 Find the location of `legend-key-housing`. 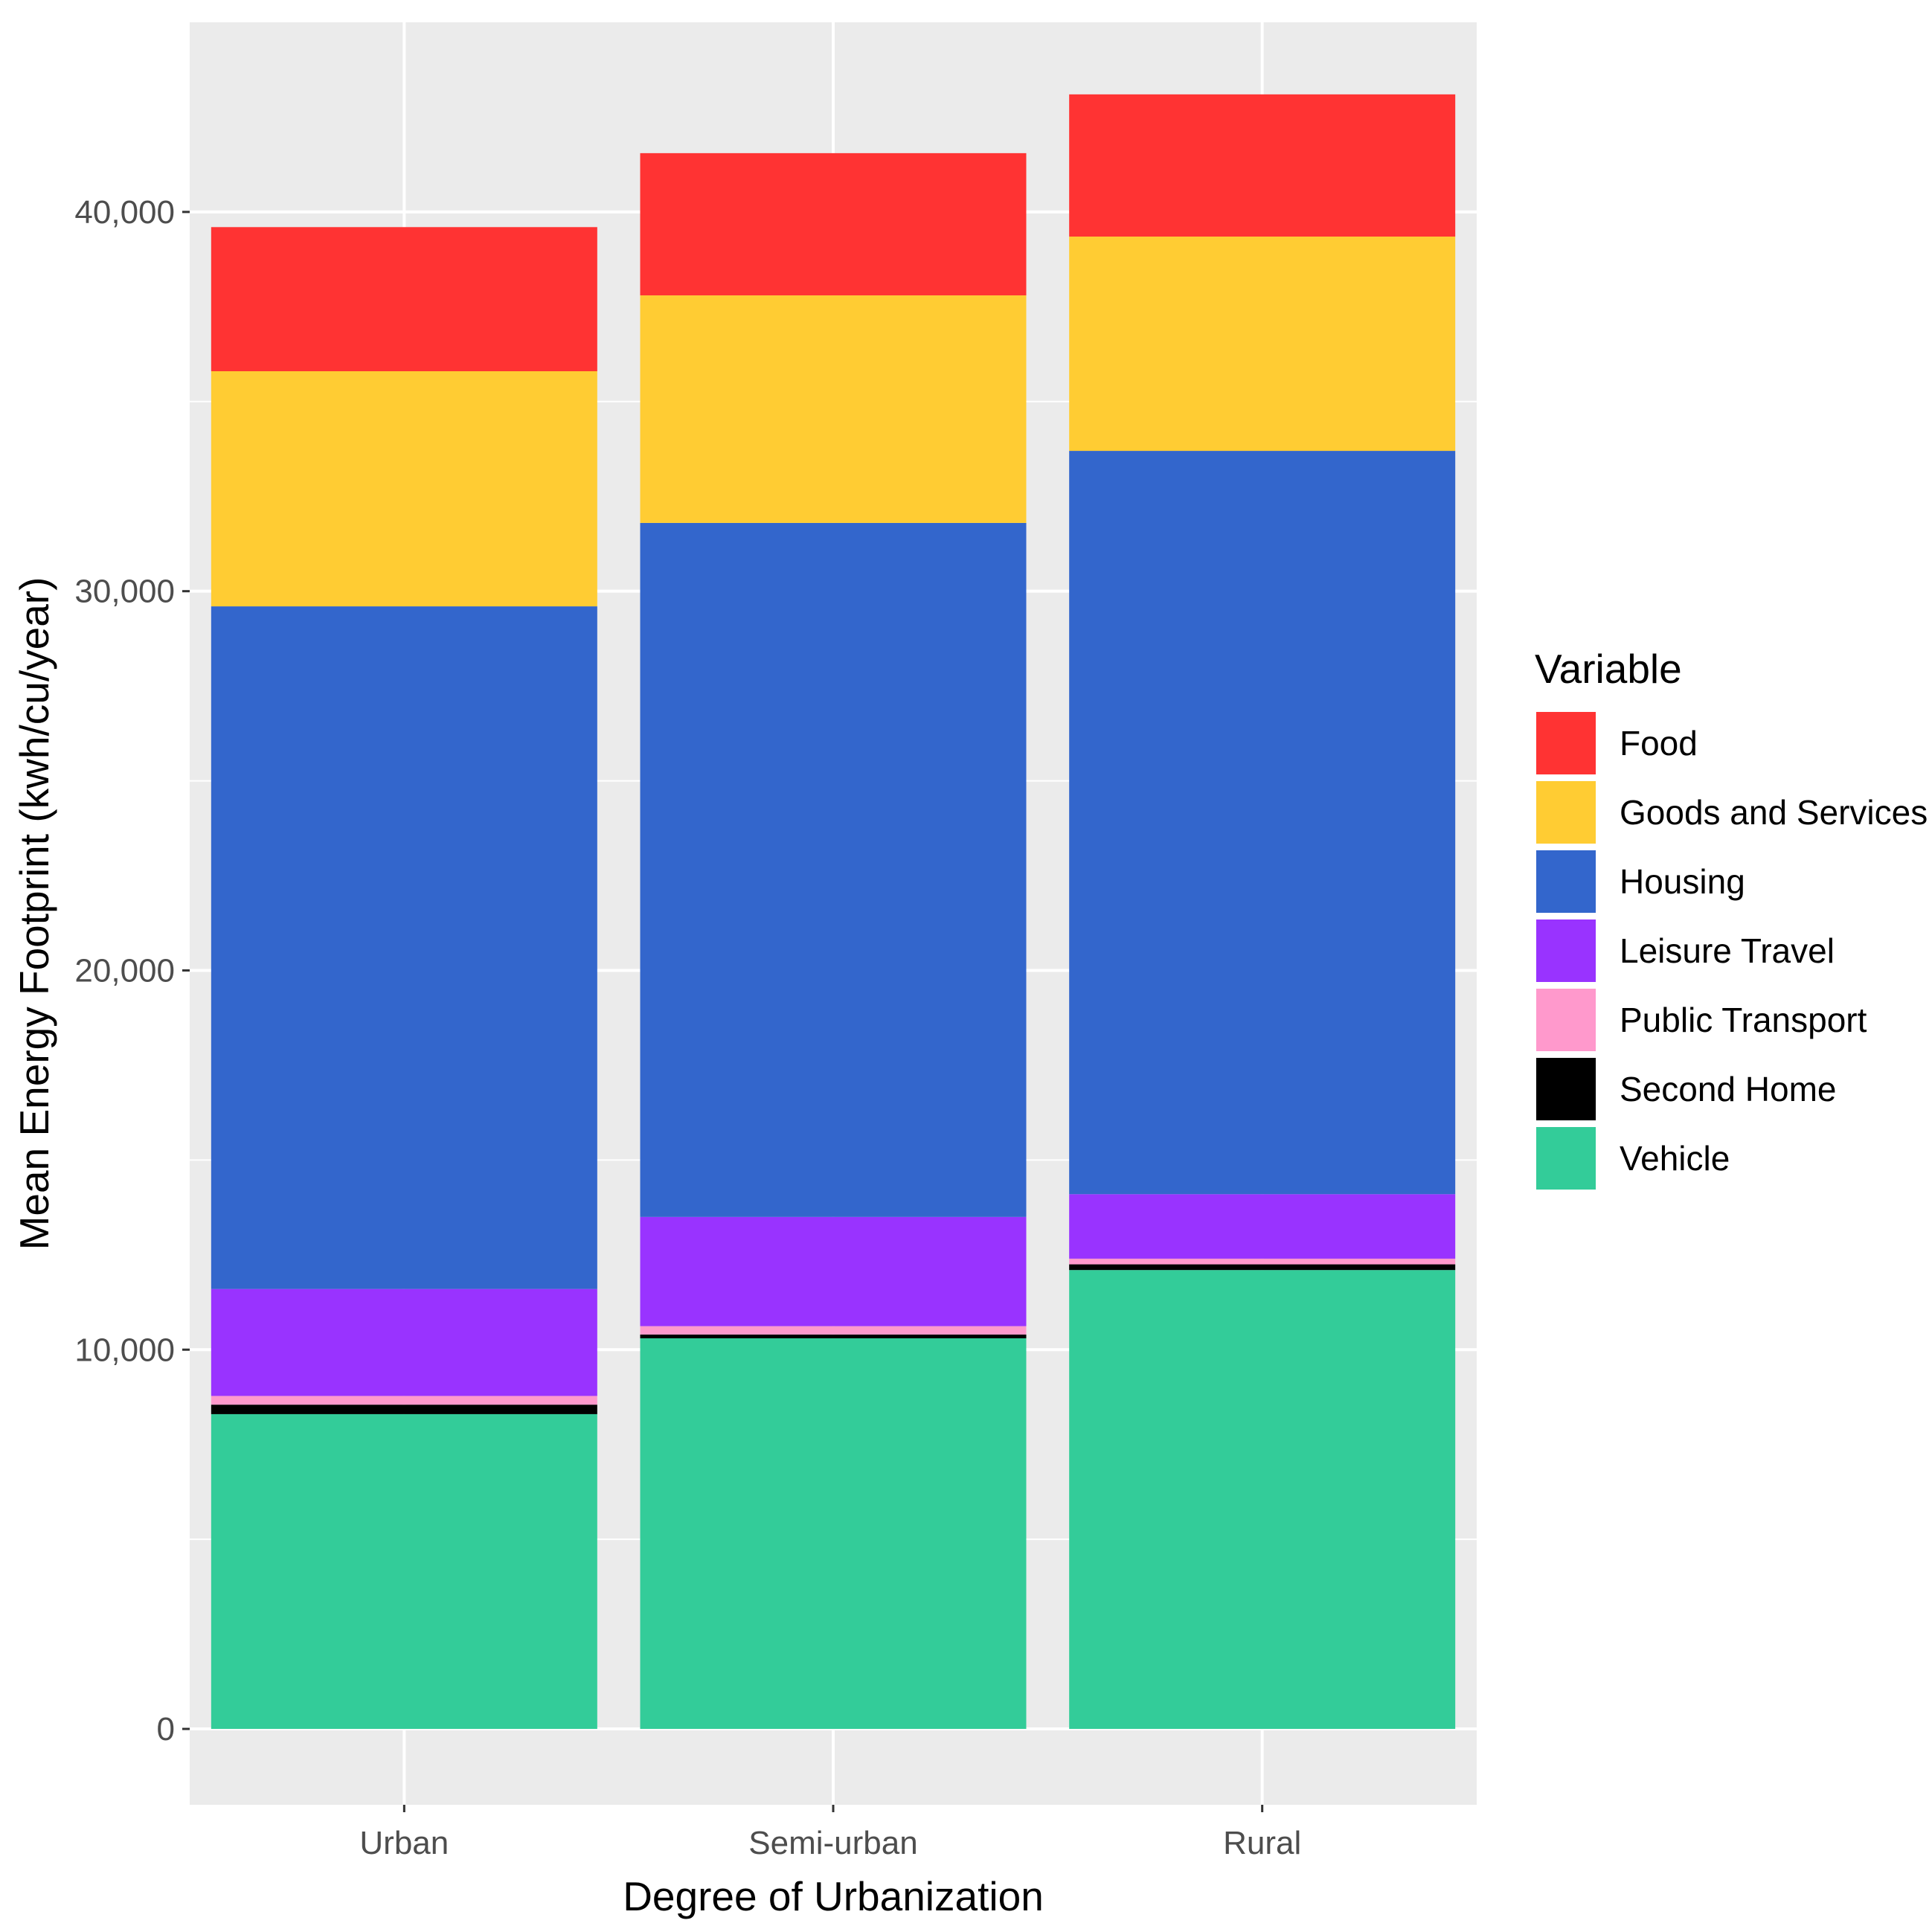

legend-key-housing is located at coordinates (1566, 881).